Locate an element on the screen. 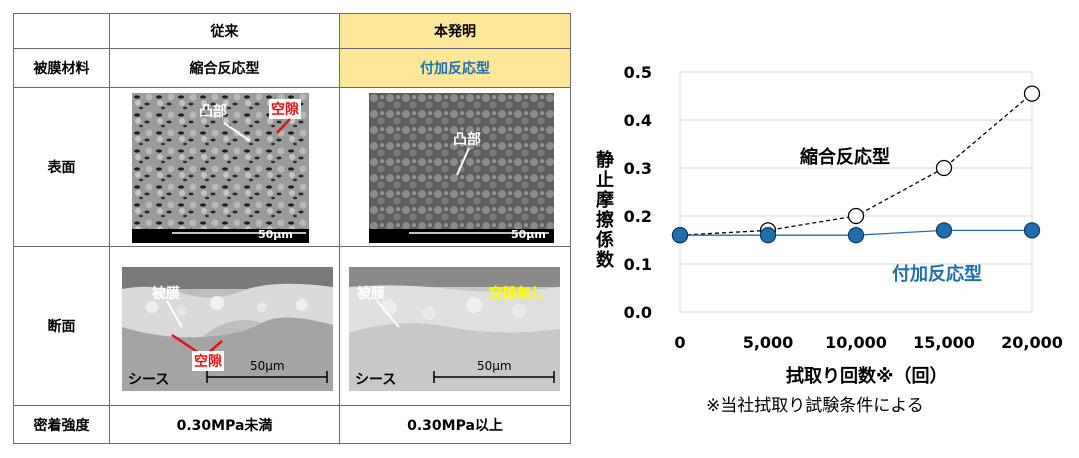  surface-invention-scale: 50μm is located at coordinates (528, 234).